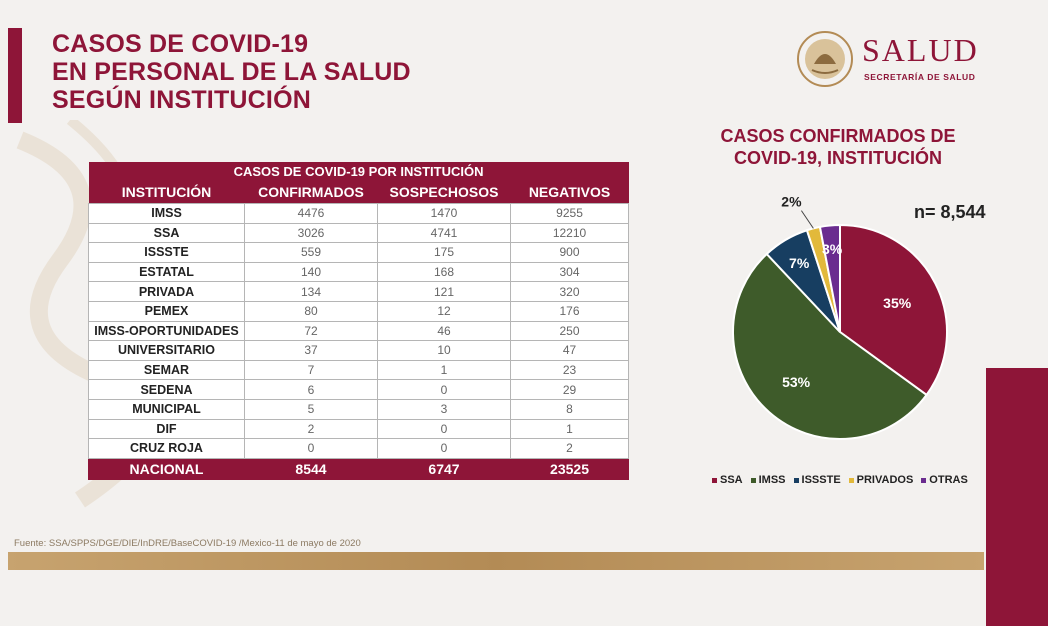  What do you see at coordinates (799, 263) in the screenshot?
I see `pie-label-issste: 7%` at bounding box center [799, 263].